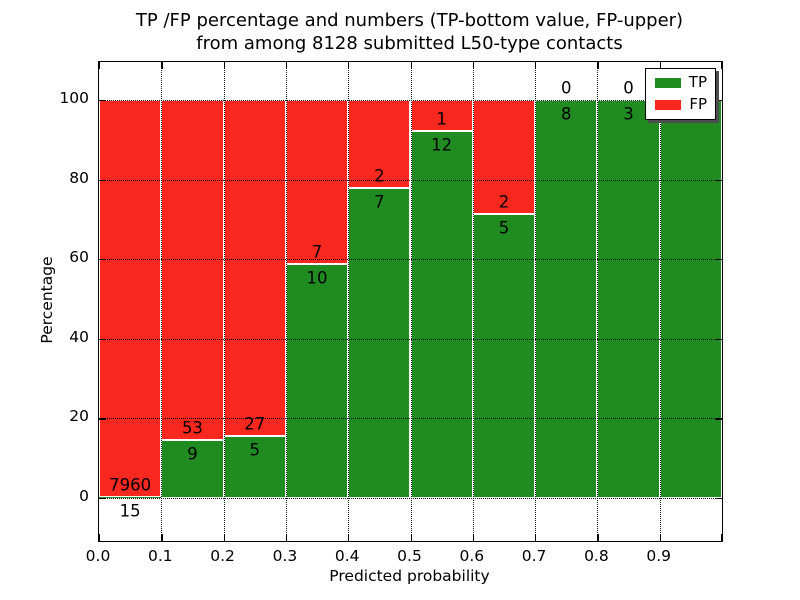 This screenshot has height=600, width=800. Describe the element at coordinates (698, 104) in the screenshot. I see `fp-legend-label: FP` at that location.